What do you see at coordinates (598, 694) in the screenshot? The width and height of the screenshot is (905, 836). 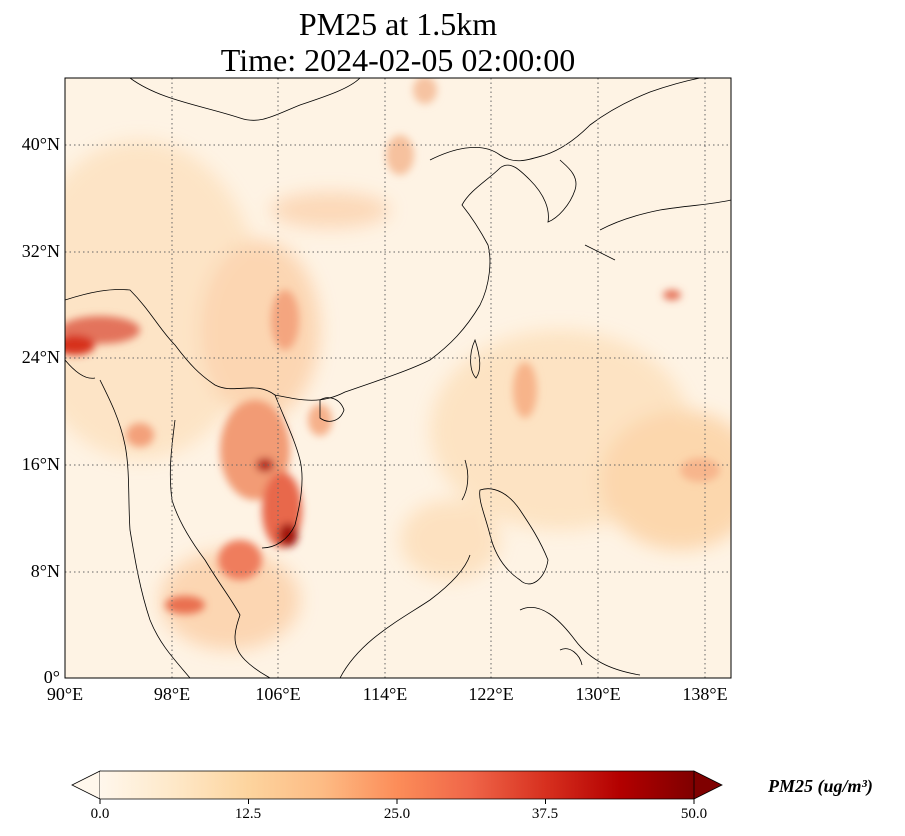 I see `lon-tick-130e: 130°E` at bounding box center [598, 694].